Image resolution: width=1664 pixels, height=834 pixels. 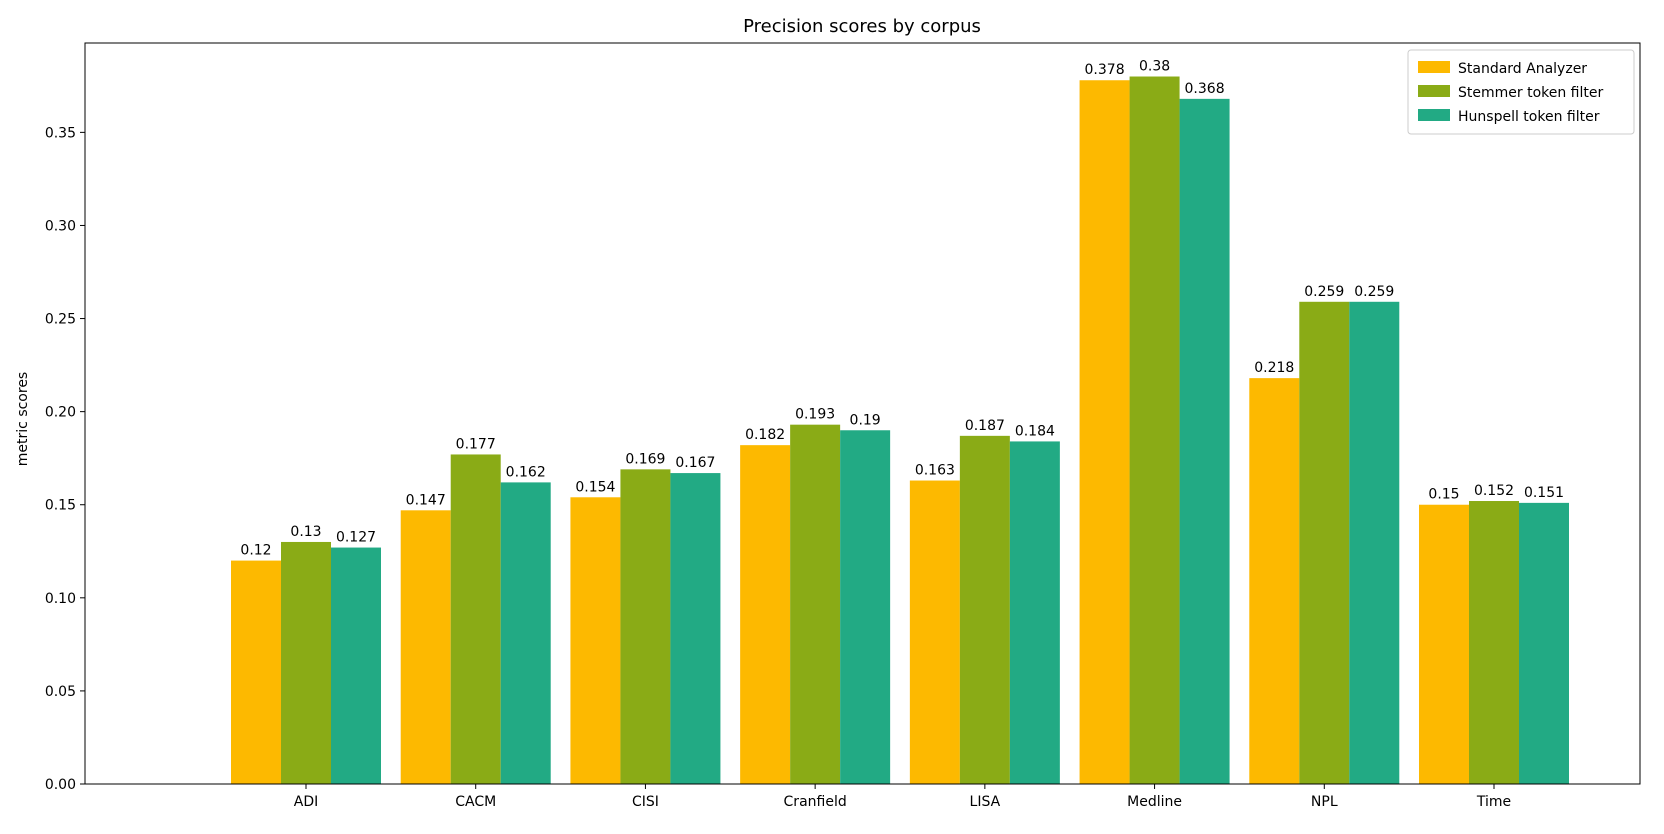 What do you see at coordinates (1544, 493) in the screenshot?
I see `data-label: 0.151` at bounding box center [1544, 493].